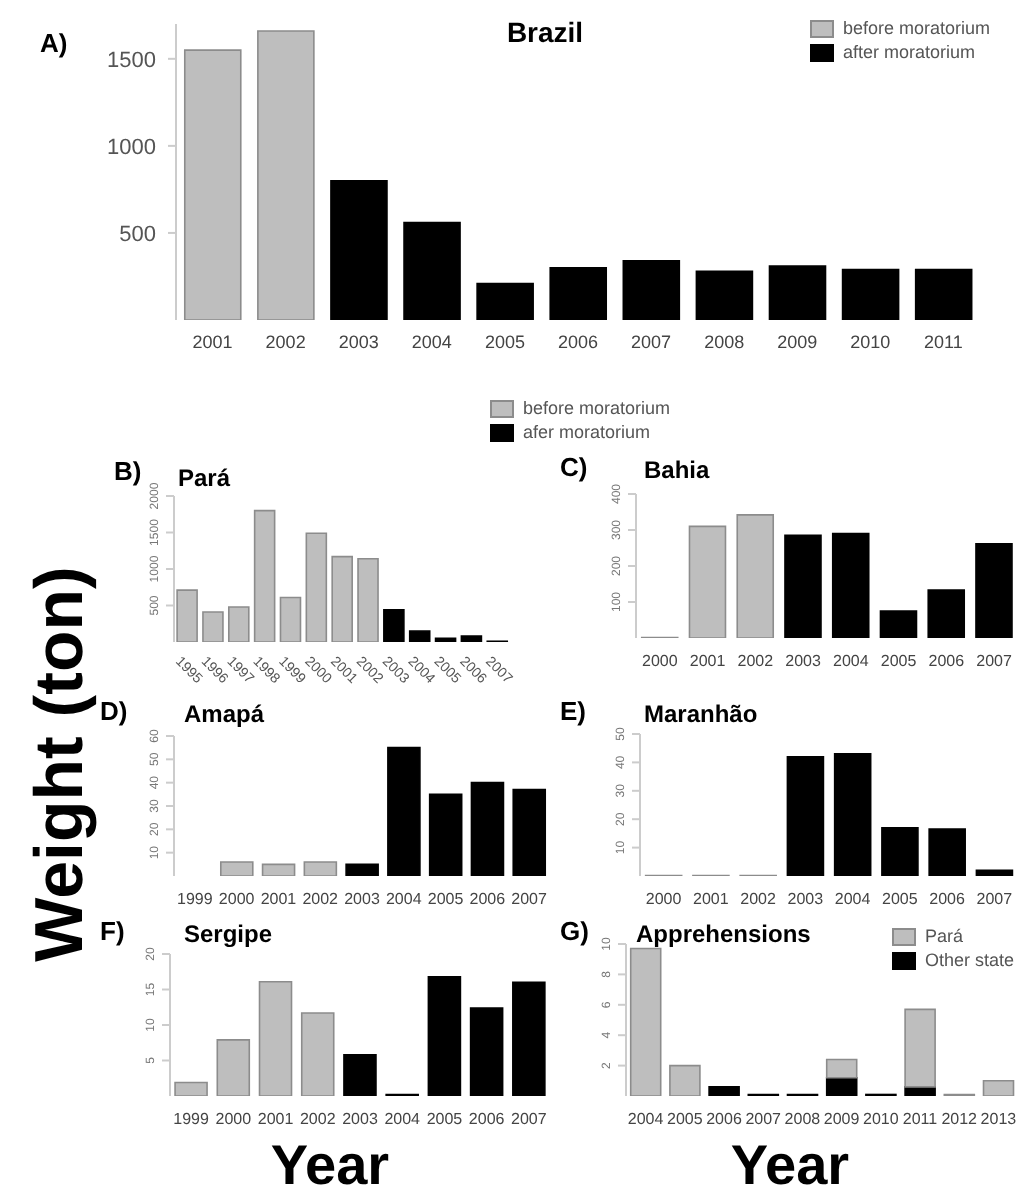  Describe the element at coordinates (960, 1119) in the screenshot. I see `x-tick-label: 2012` at that location.